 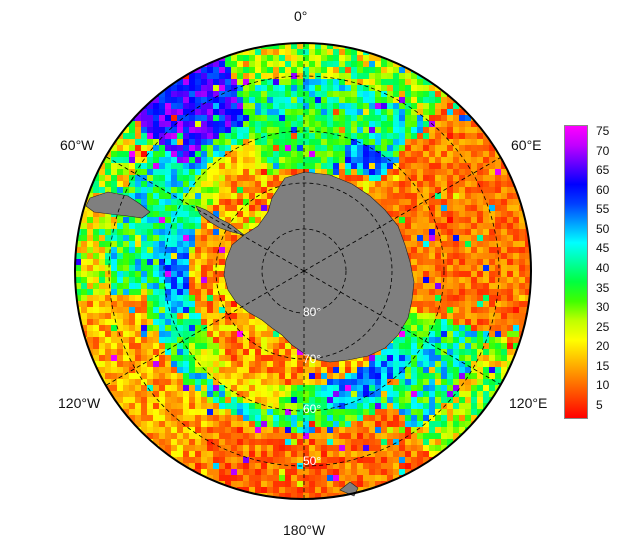 I want to click on colorbar-tick-label: 45, so click(x=603, y=248).